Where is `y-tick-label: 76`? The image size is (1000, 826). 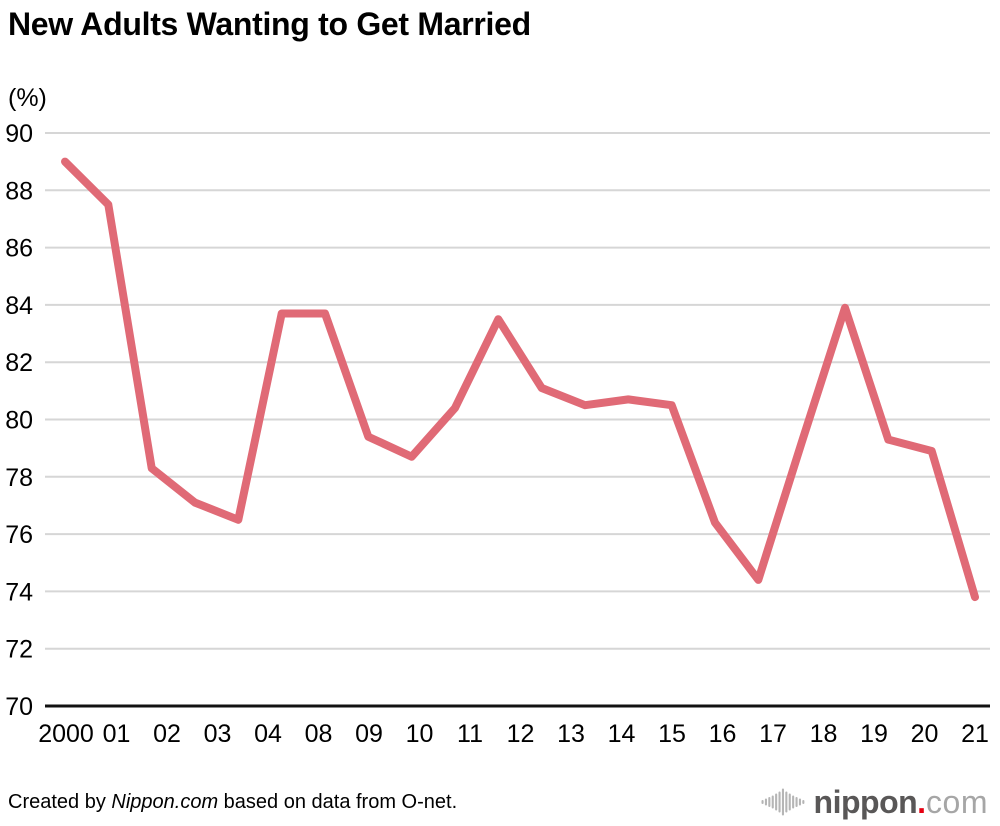
y-tick-label: 76 is located at coordinates (19, 535).